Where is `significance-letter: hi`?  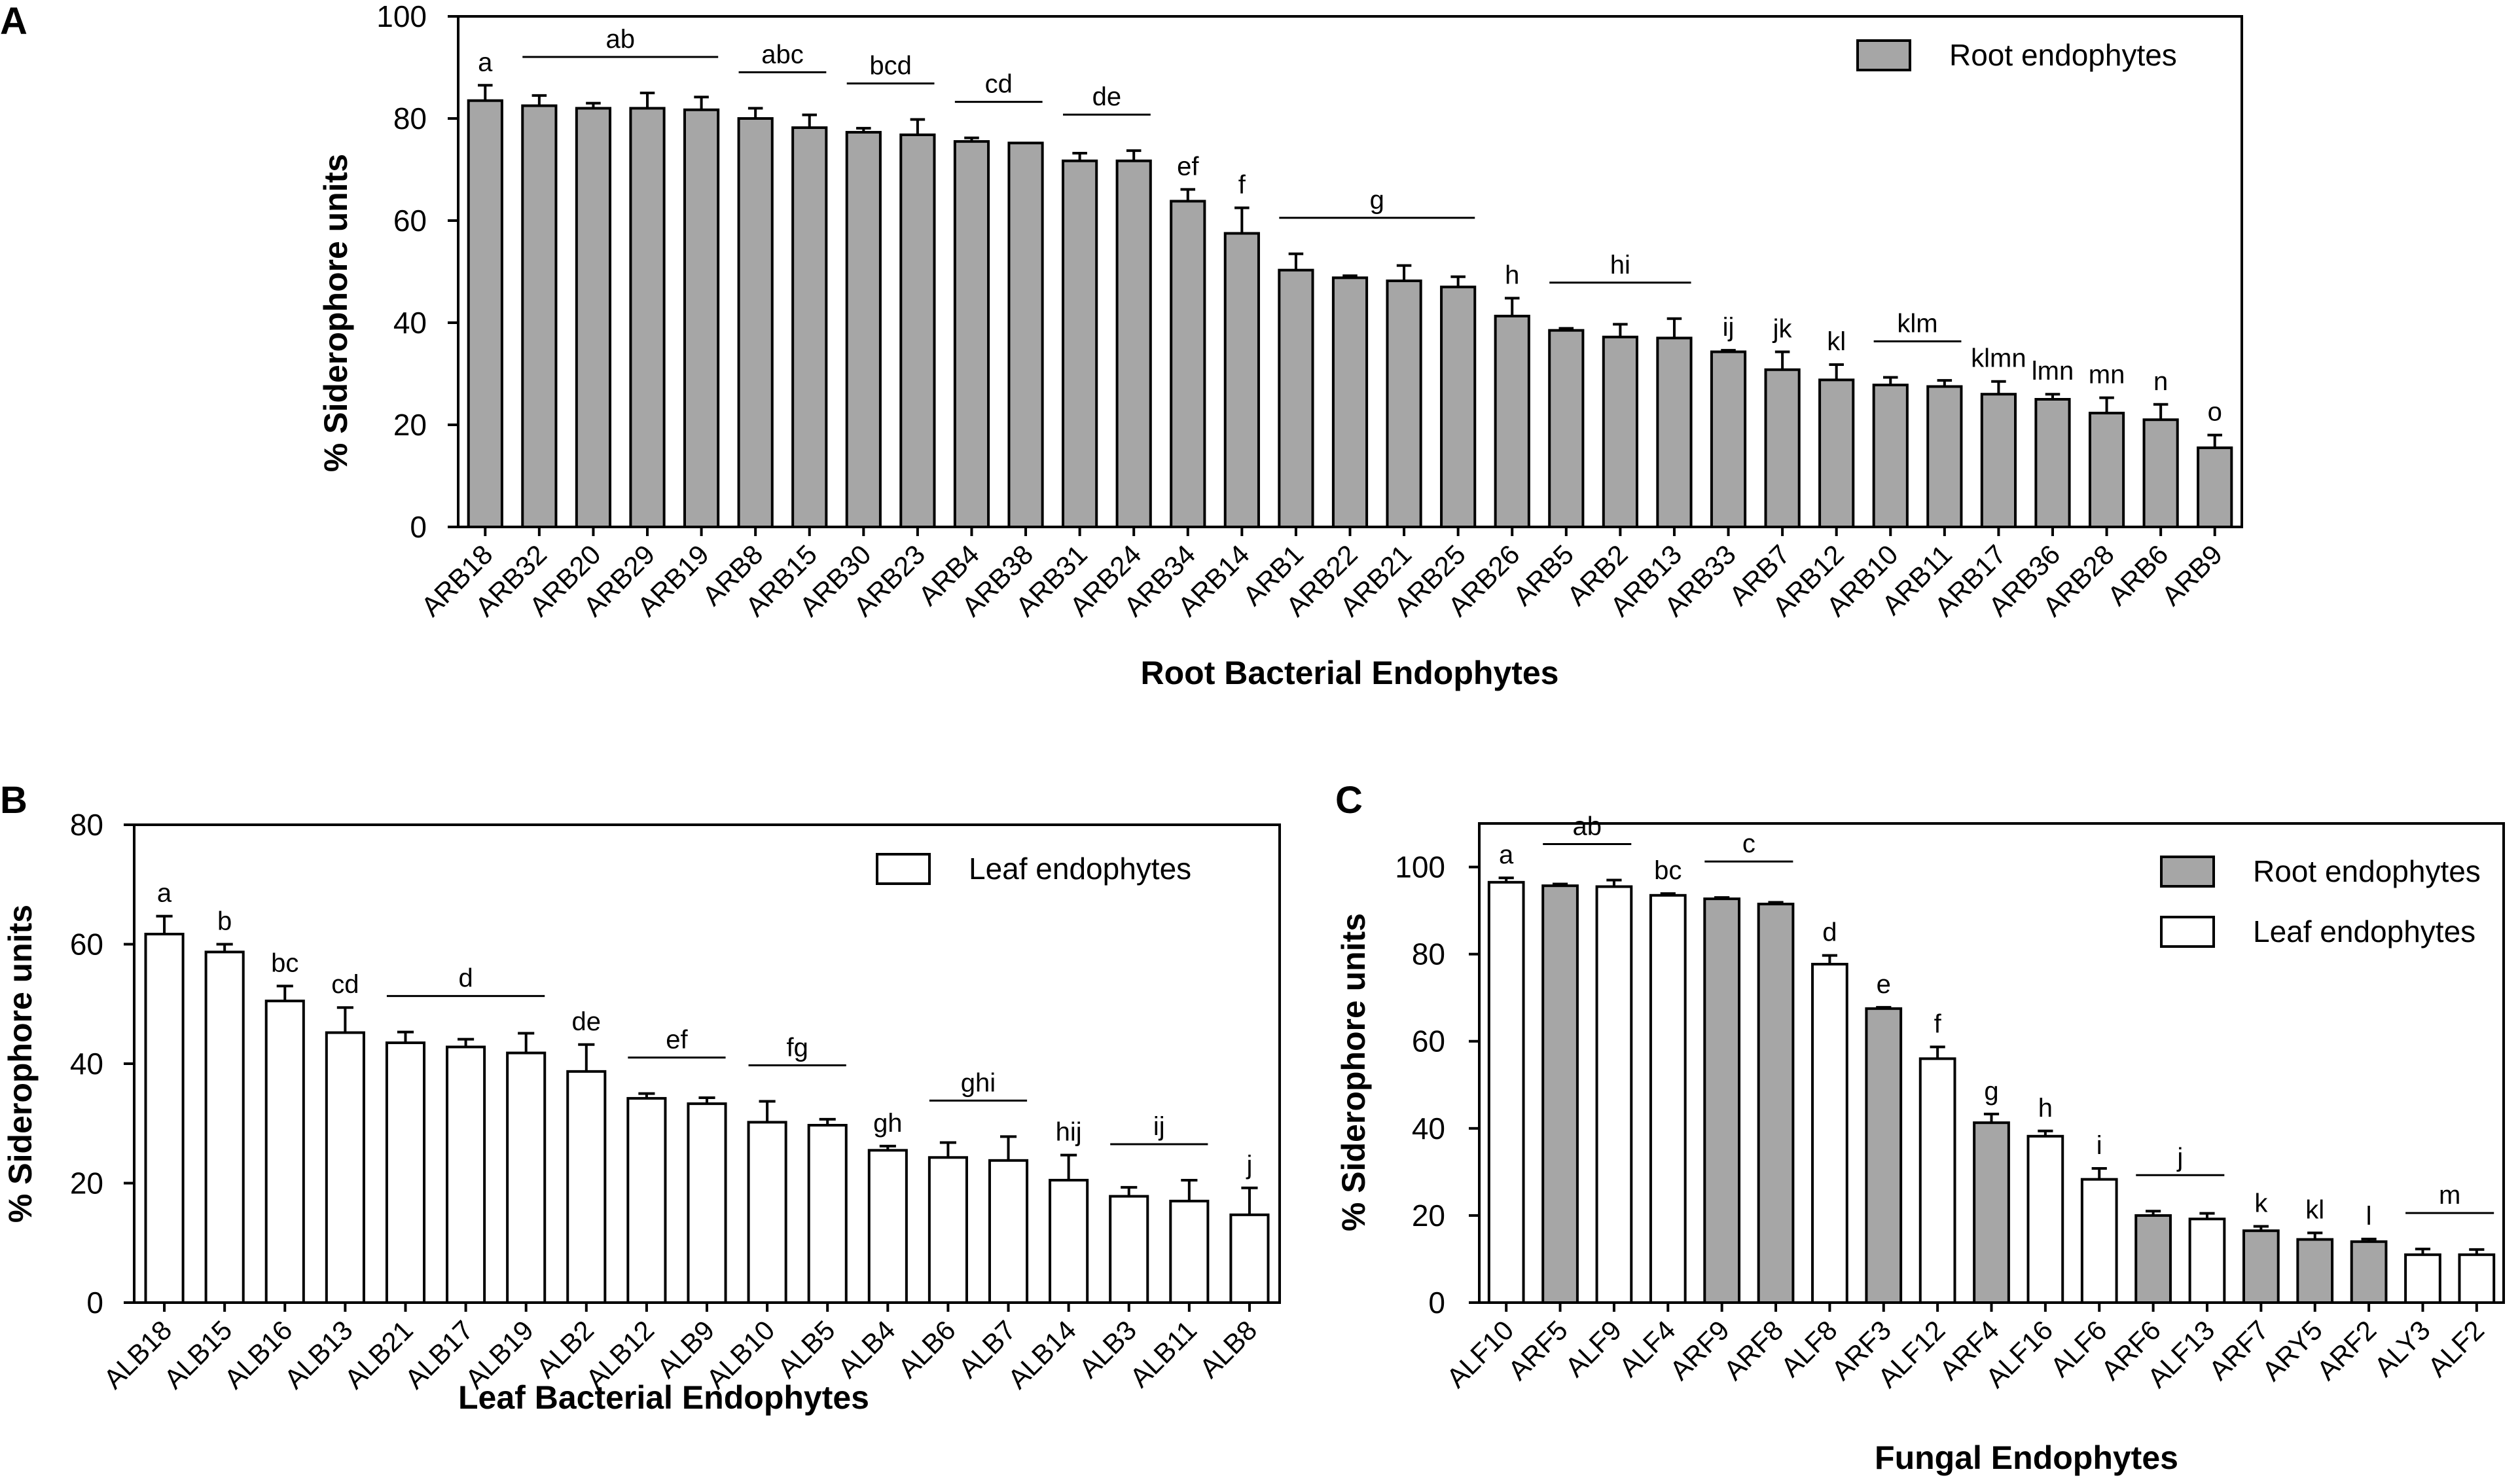 significance-letter: hi is located at coordinates (1620, 265).